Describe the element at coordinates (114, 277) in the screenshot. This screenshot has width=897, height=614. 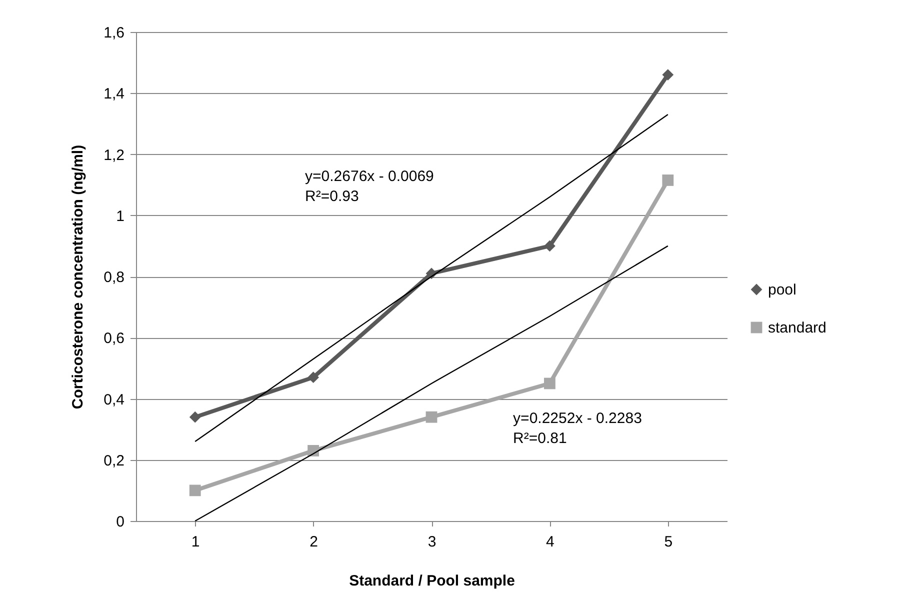
I see `y-tick-label: 0,8` at that location.